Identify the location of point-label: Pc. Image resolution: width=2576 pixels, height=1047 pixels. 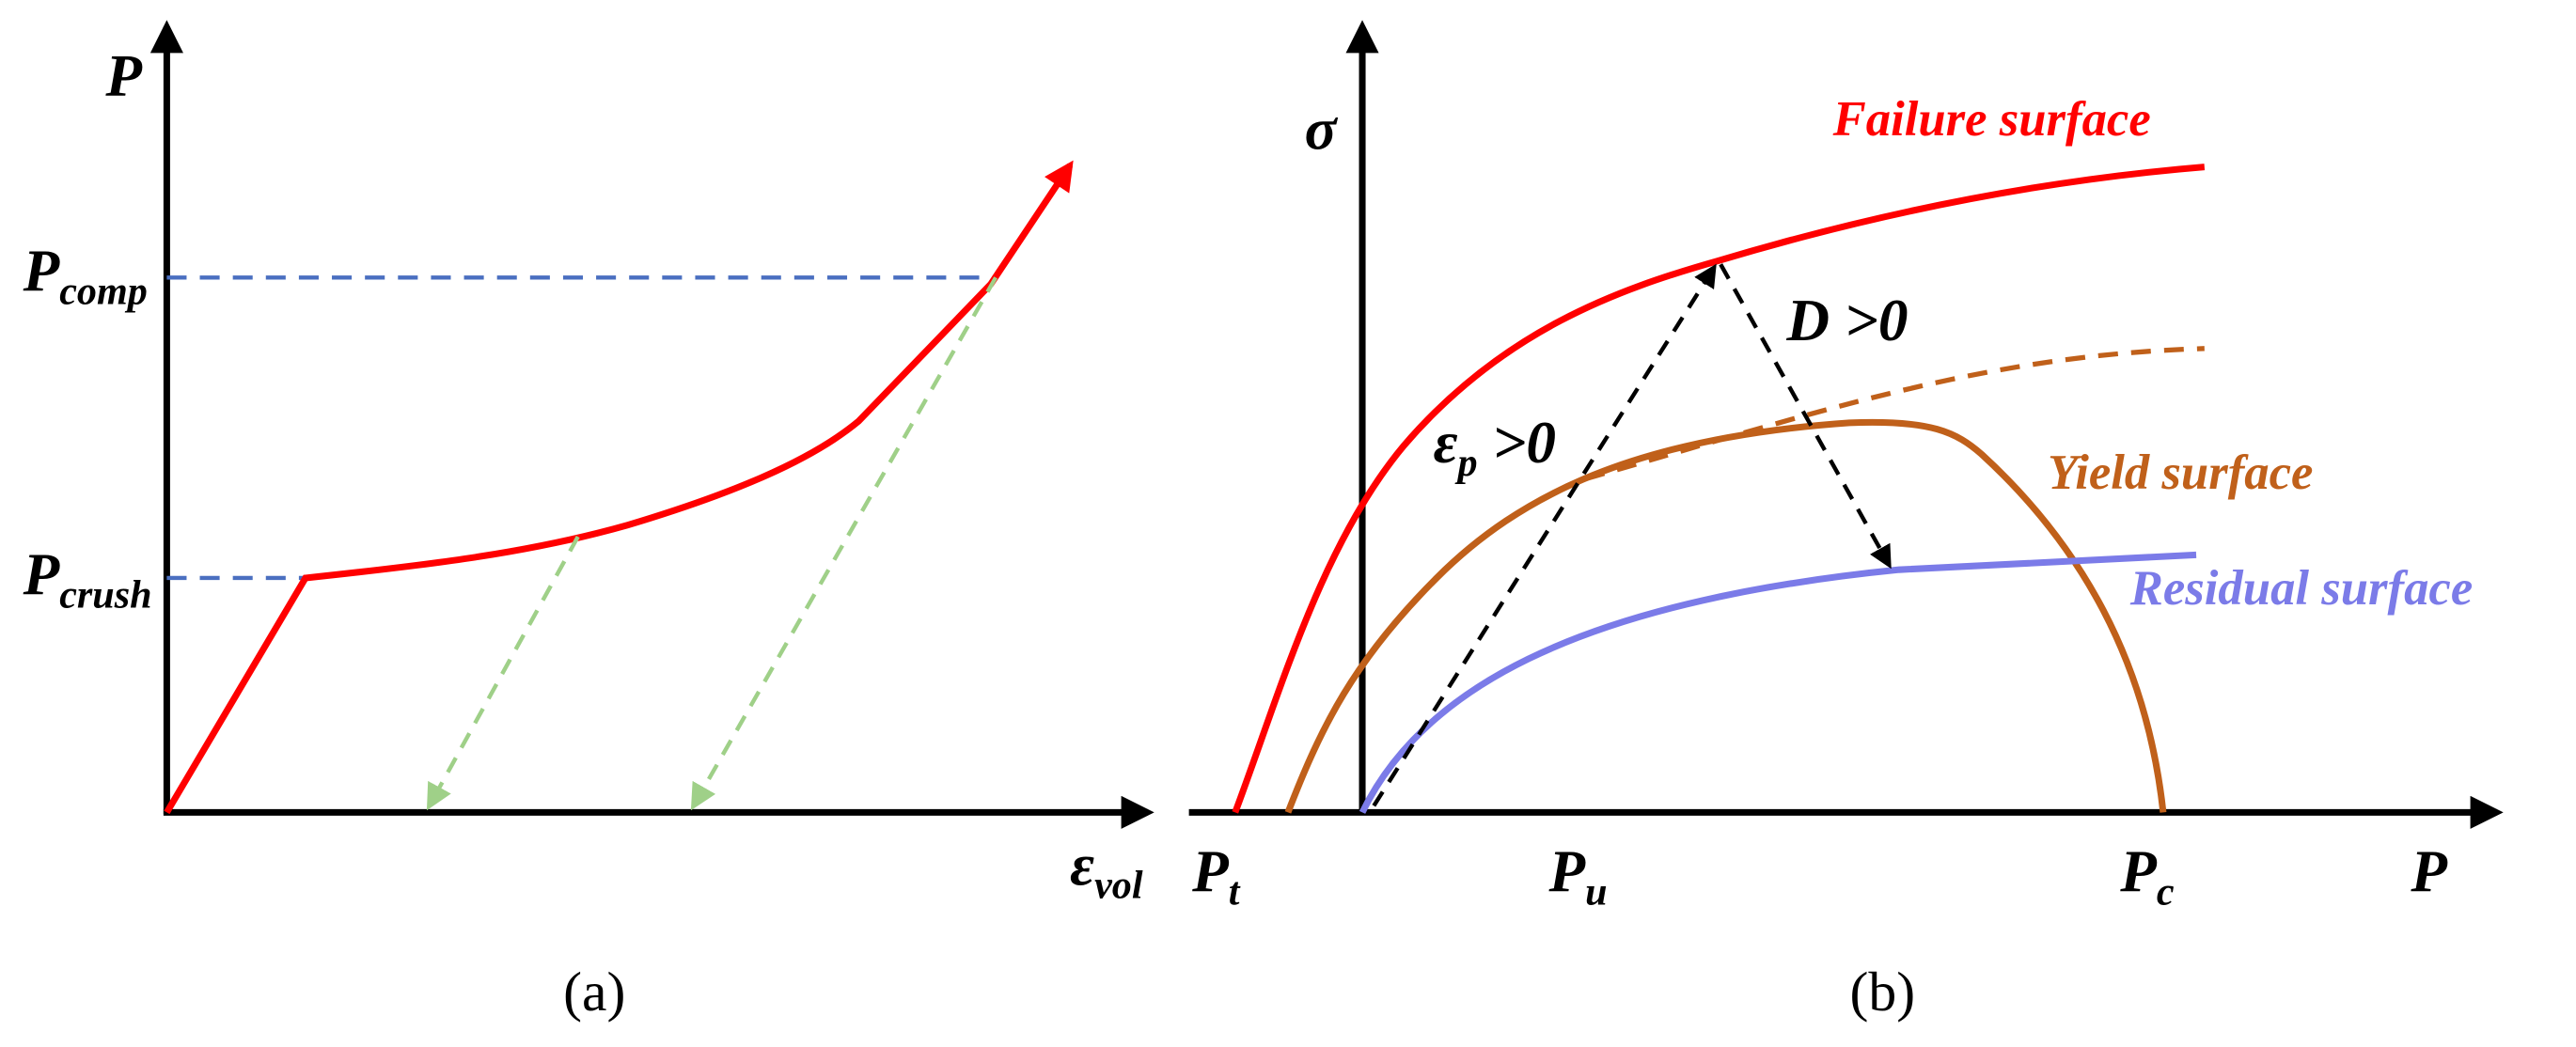
(2147, 876).